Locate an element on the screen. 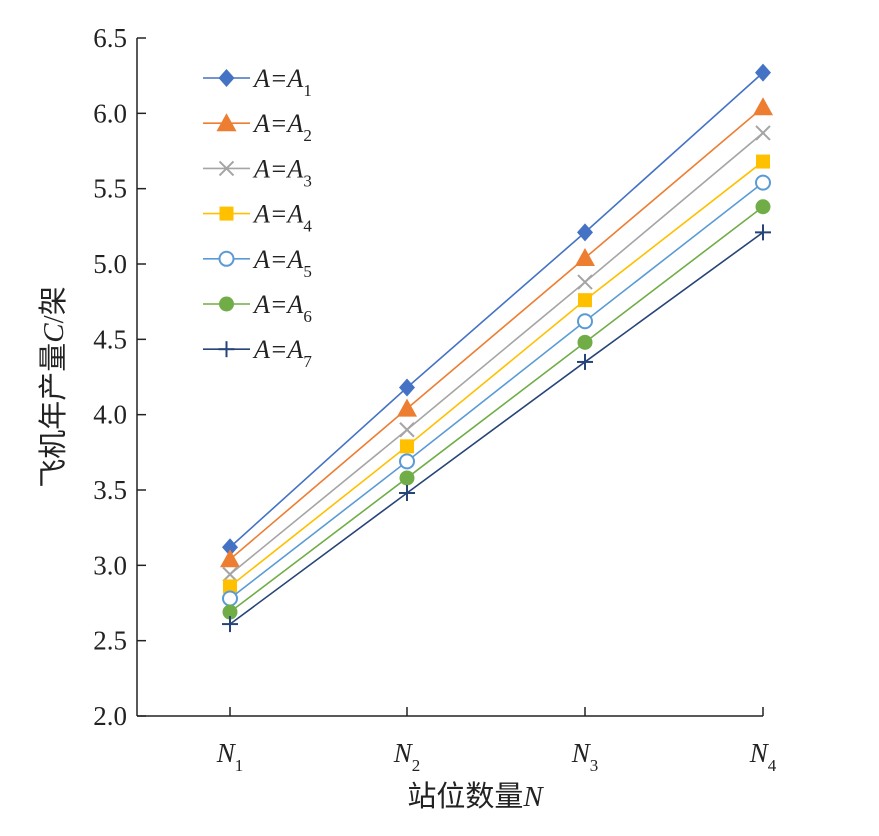  legend-label-sub: 5 is located at coordinates (307, 271).